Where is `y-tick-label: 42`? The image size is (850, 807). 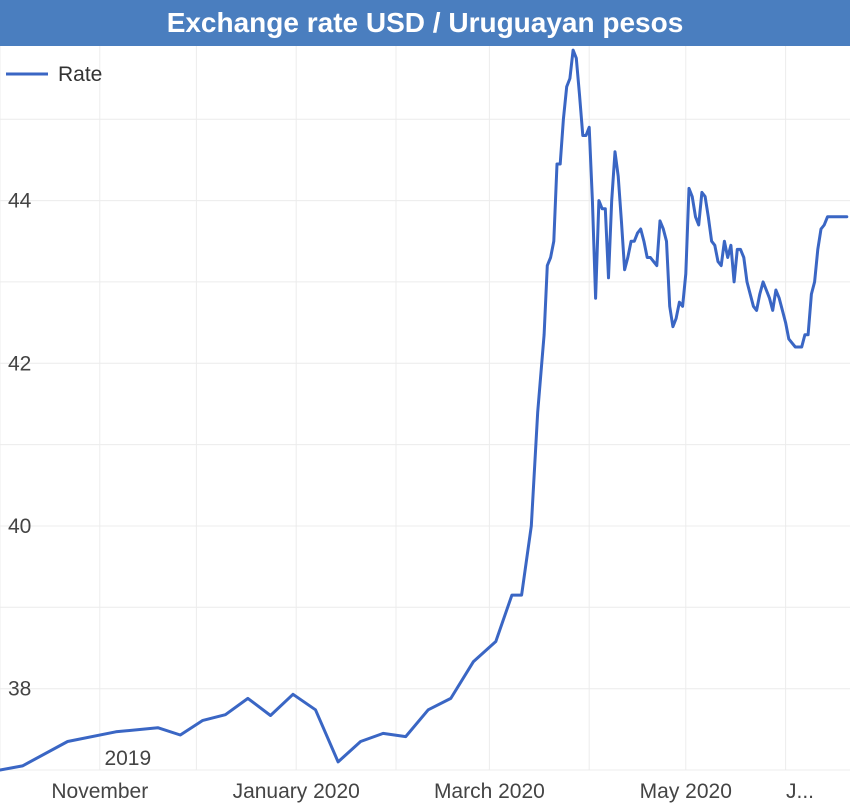
y-tick-label: 42 is located at coordinates (19, 363).